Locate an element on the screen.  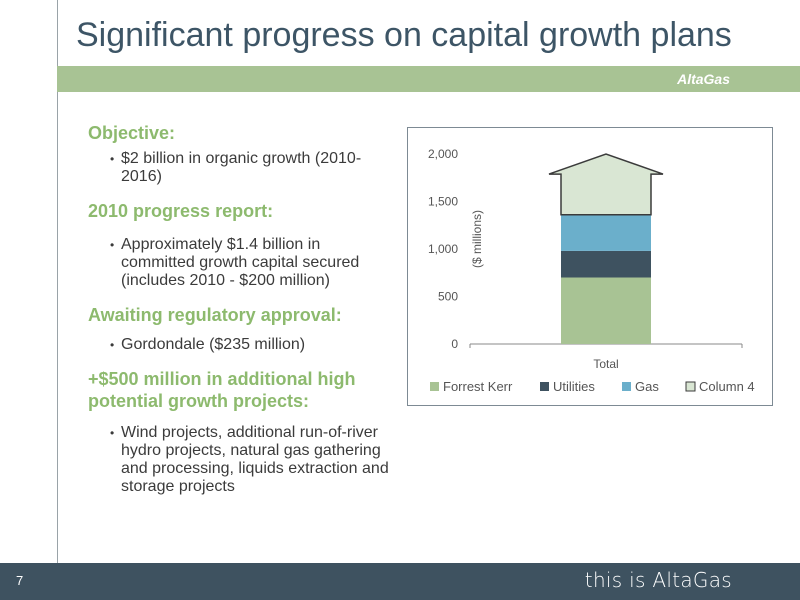
y-tick-label: 2,000 is located at coordinates (443, 154).